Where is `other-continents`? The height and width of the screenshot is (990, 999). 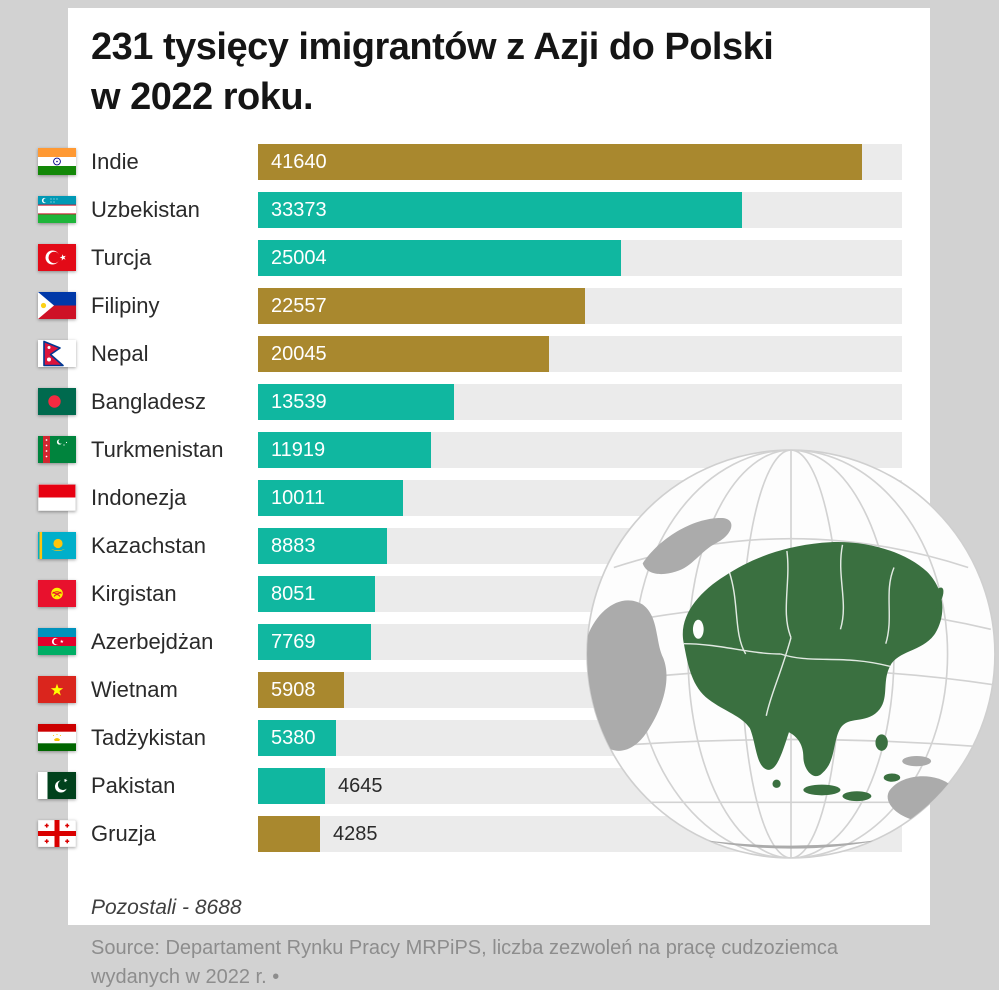
other-continents is located at coordinates (772, 683).